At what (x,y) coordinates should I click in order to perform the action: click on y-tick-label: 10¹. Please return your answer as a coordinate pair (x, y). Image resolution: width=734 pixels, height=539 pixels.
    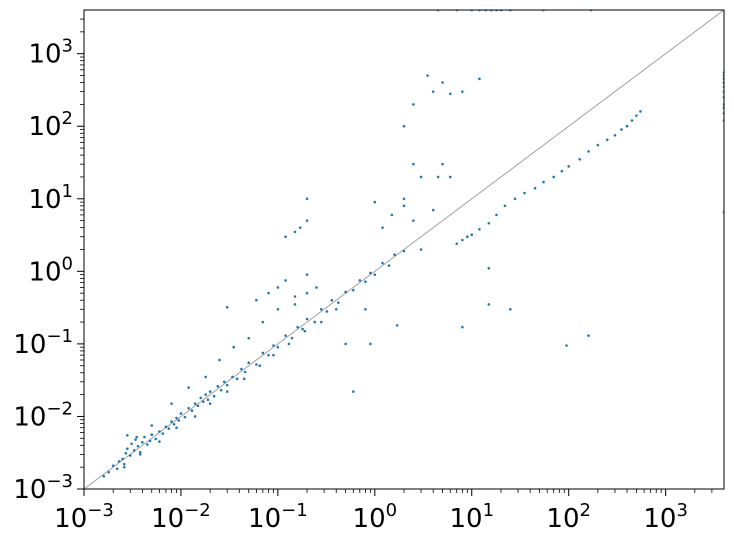
    Looking at the image, I should click on (50, 198).